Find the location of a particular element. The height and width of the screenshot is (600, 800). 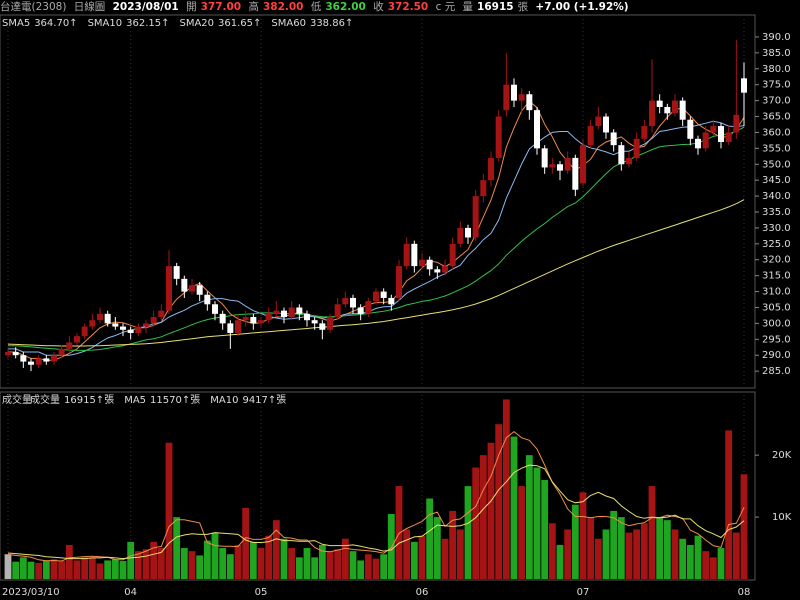

y-tick-label: 290.0 is located at coordinates (776, 355).